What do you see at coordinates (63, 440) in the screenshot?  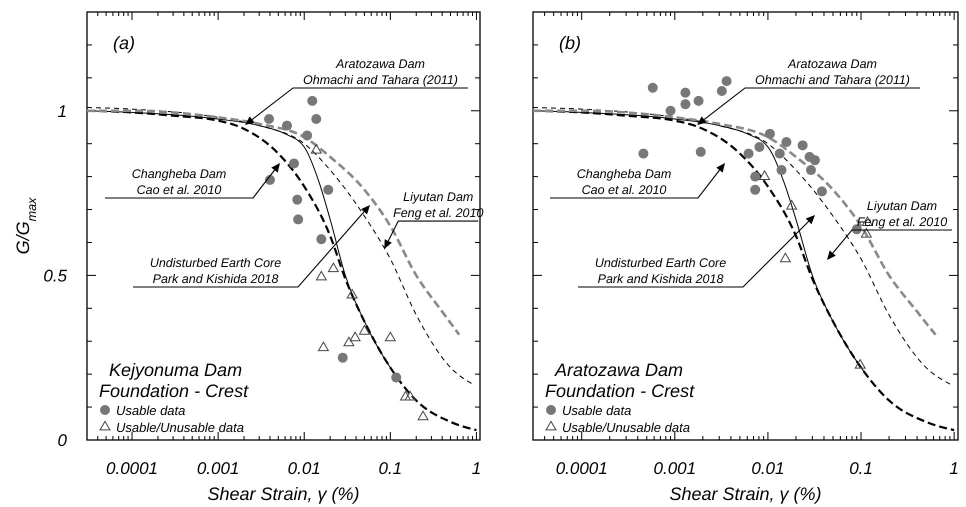 I see `y-tick-label: 0` at bounding box center [63, 440].